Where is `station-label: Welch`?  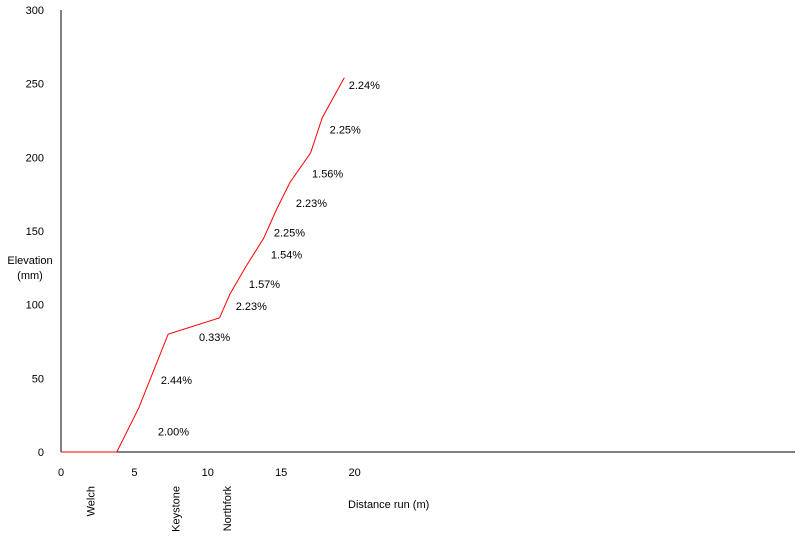 station-label: Welch is located at coordinates (91, 501).